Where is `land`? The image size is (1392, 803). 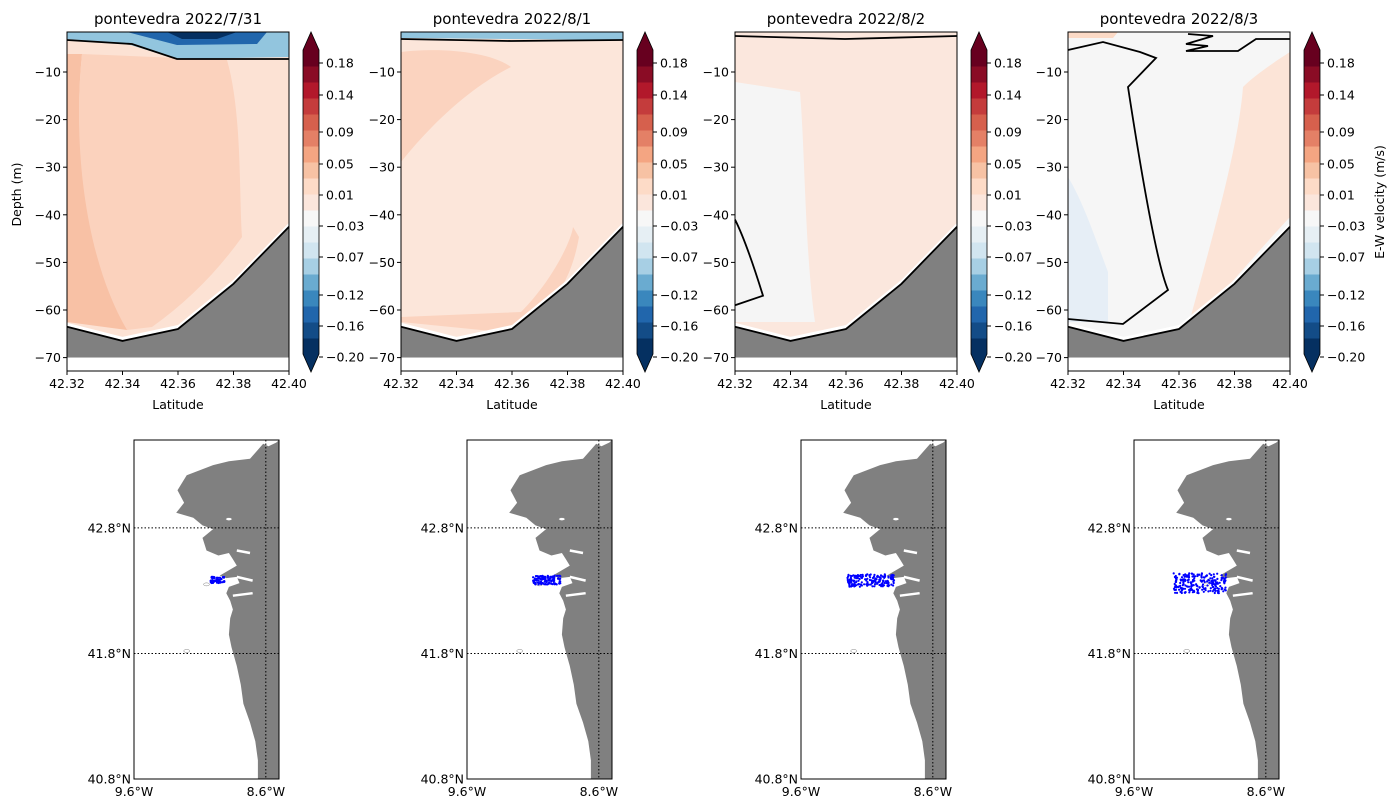
land is located at coordinates (560, 609).